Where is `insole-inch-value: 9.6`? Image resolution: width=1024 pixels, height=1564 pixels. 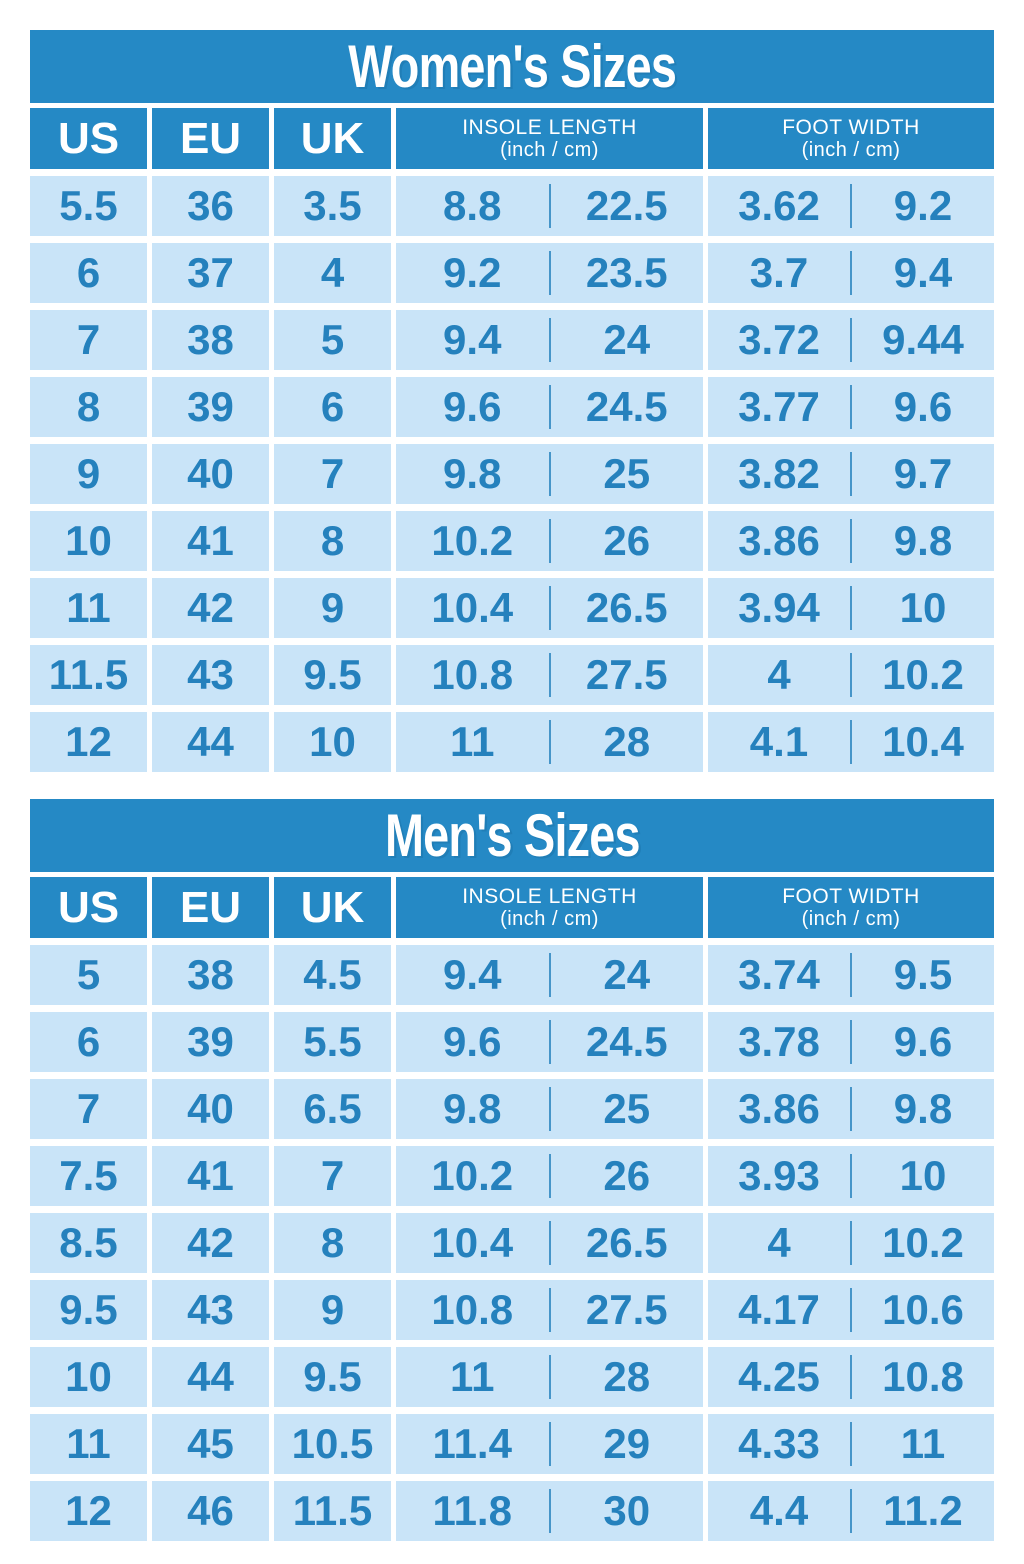 insole-inch-value: 9.6 is located at coordinates (472, 406).